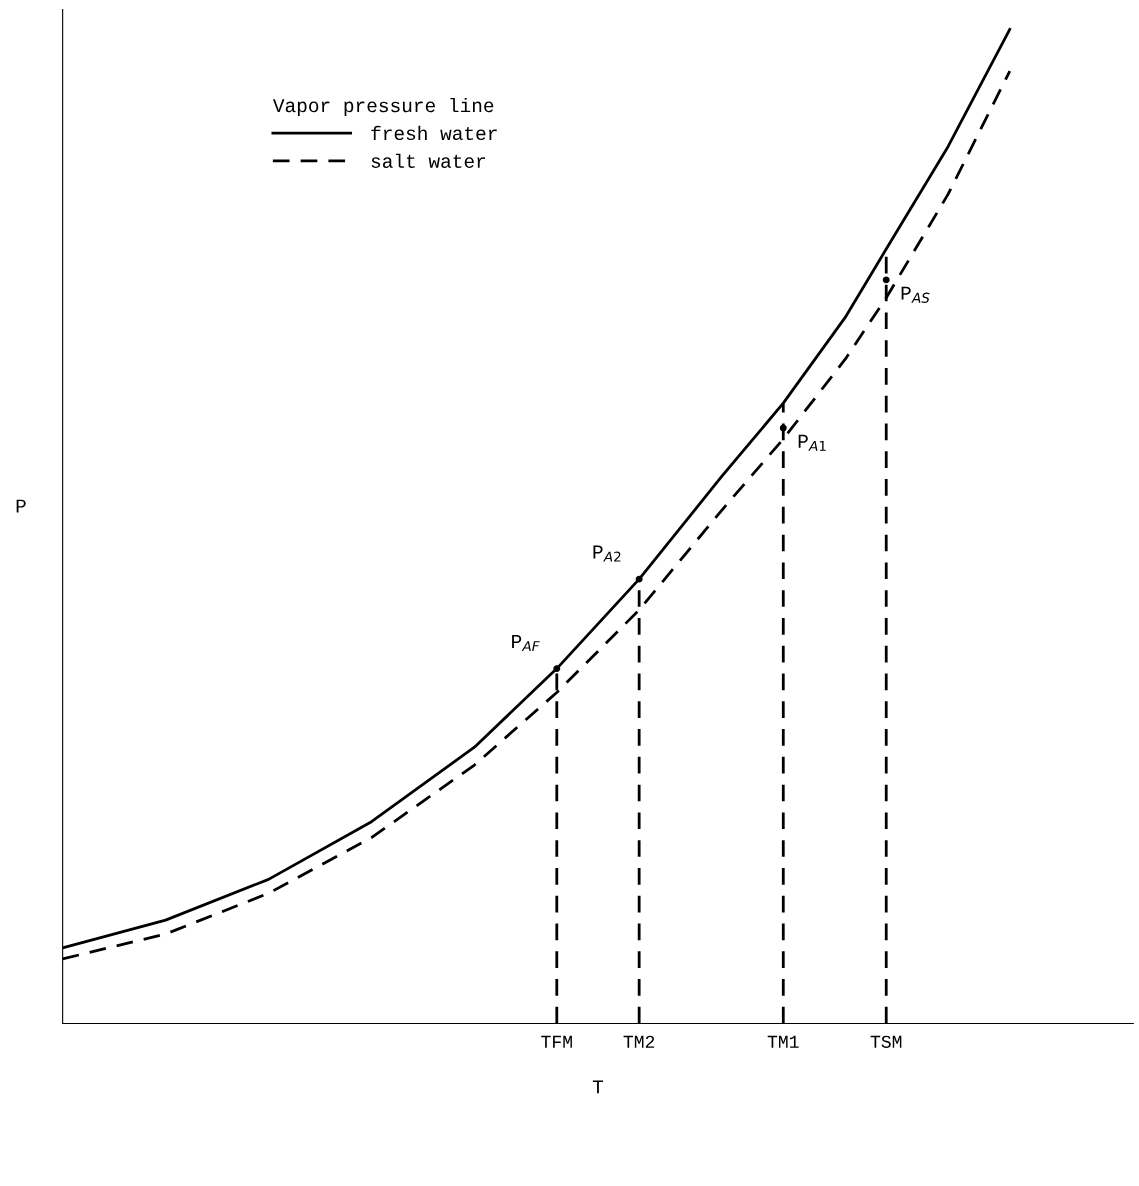 Image resolution: width=1139 pixels, height=1186 pixels. I want to click on annotation: P$_{AS}$, so click(915, 294).